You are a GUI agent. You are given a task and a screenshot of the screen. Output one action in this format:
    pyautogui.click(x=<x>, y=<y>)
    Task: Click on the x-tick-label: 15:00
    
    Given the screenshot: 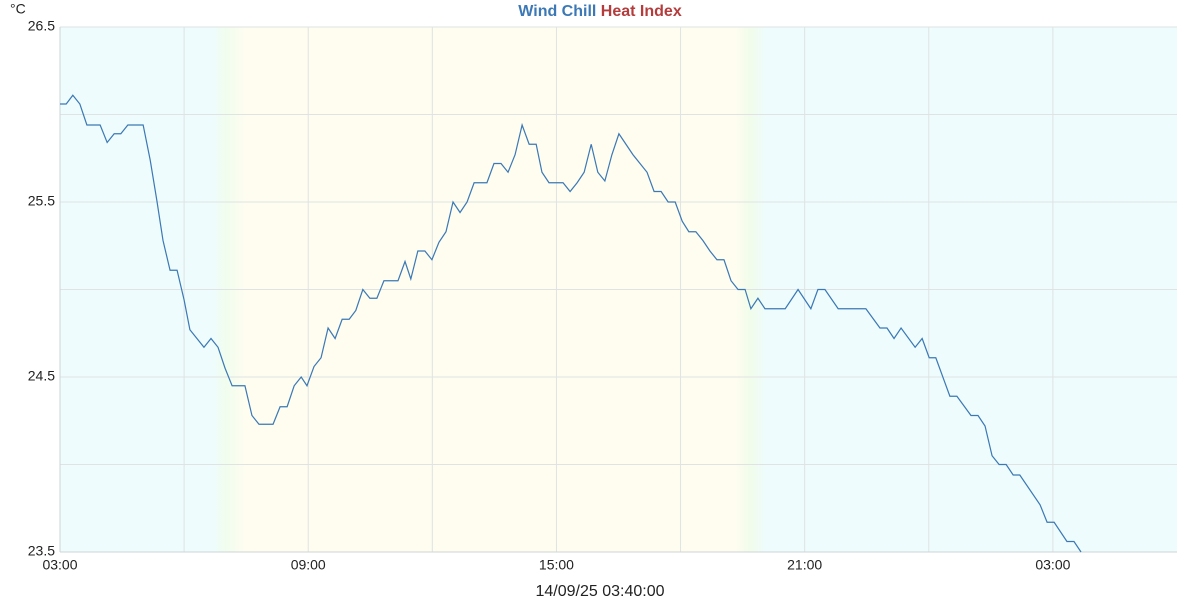 What is the action you would take?
    pyautogui.click(x=556, y=565)
    